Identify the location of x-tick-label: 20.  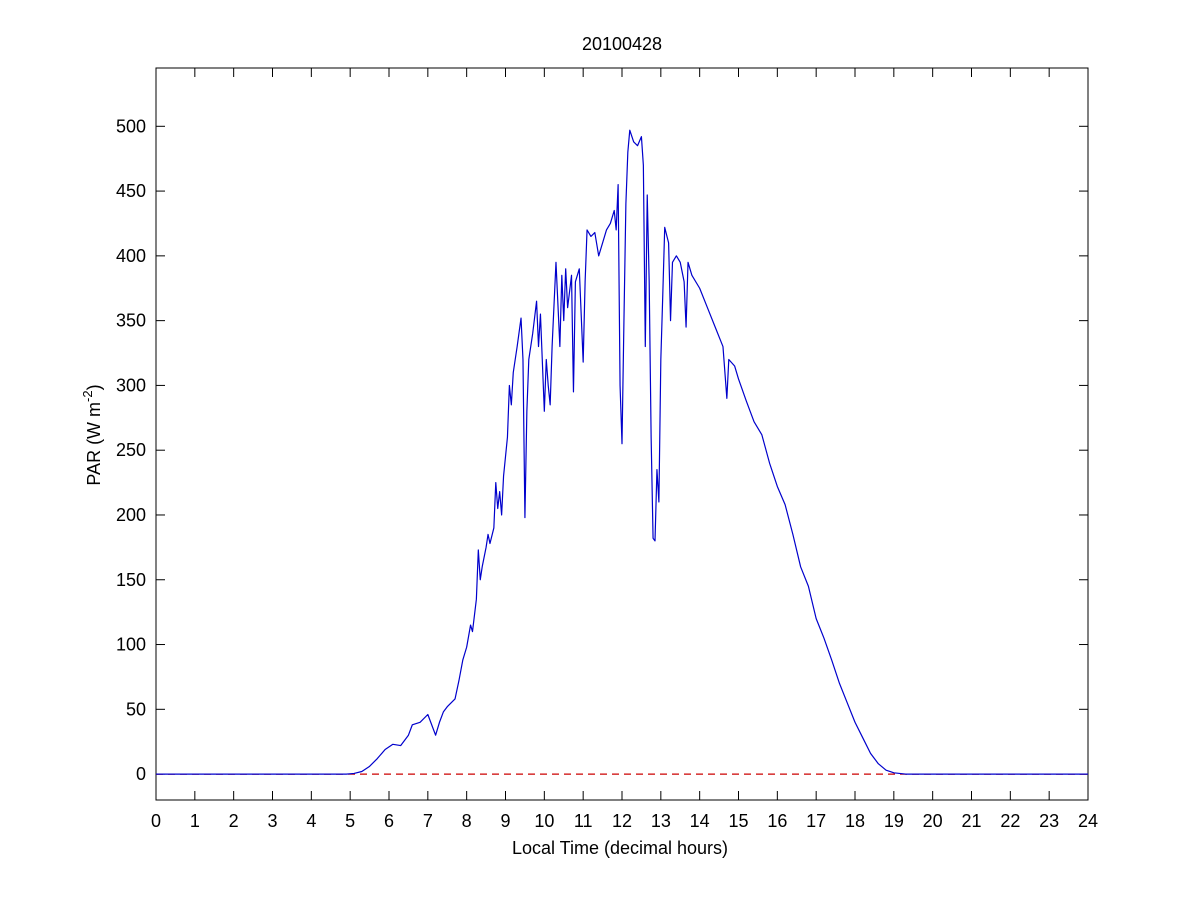
(933, 821).